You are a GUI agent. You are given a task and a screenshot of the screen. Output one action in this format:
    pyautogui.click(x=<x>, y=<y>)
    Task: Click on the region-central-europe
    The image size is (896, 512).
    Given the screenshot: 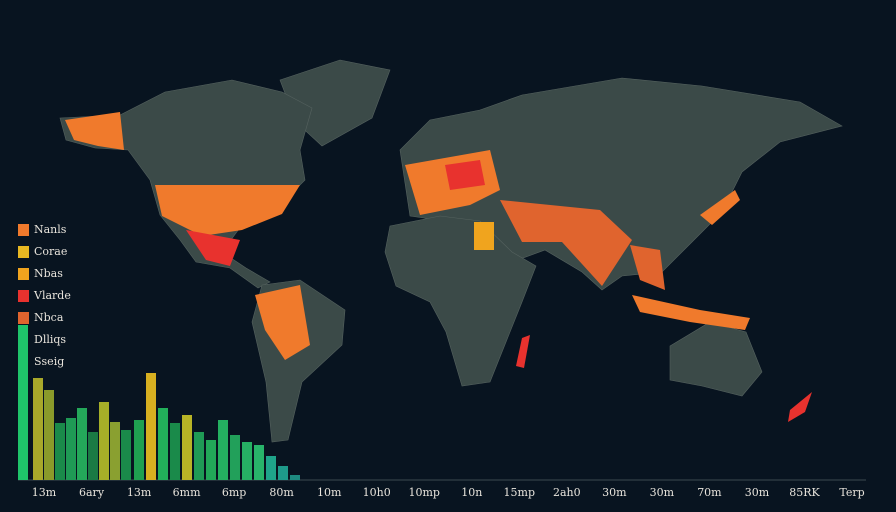 What is the action you would take?
    pyautogui.click(x=465, y=175)
    